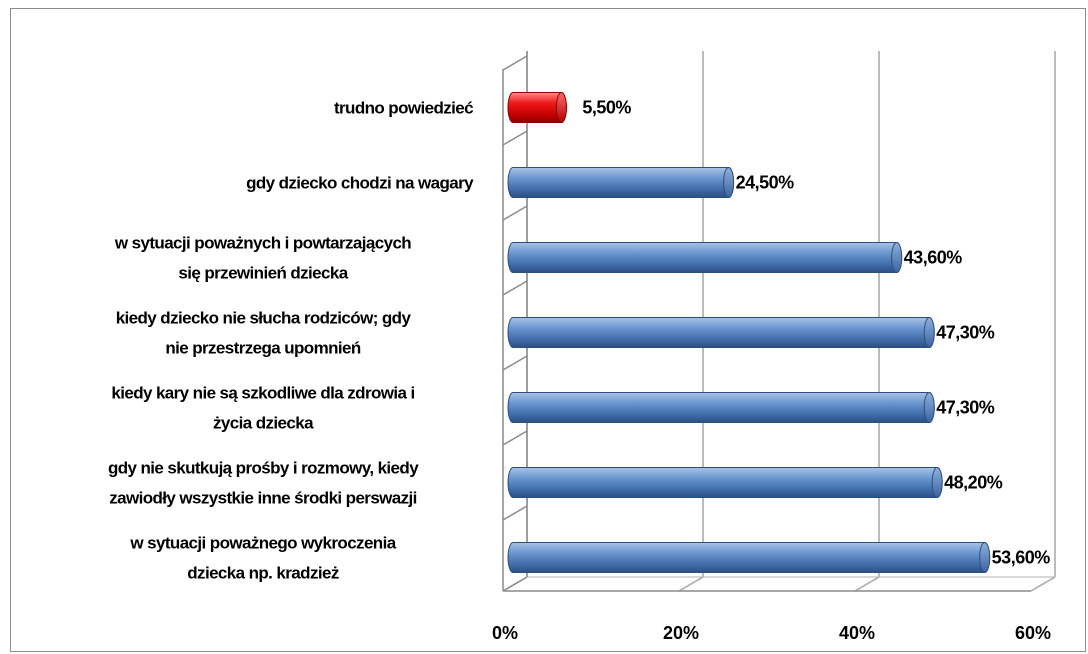  What do you see at coordinates (262, 543) in the screenshot?
I see `category-label-6-line-0: w sytuacji poważnego wykroczenia` at bounding box center [262, 543].